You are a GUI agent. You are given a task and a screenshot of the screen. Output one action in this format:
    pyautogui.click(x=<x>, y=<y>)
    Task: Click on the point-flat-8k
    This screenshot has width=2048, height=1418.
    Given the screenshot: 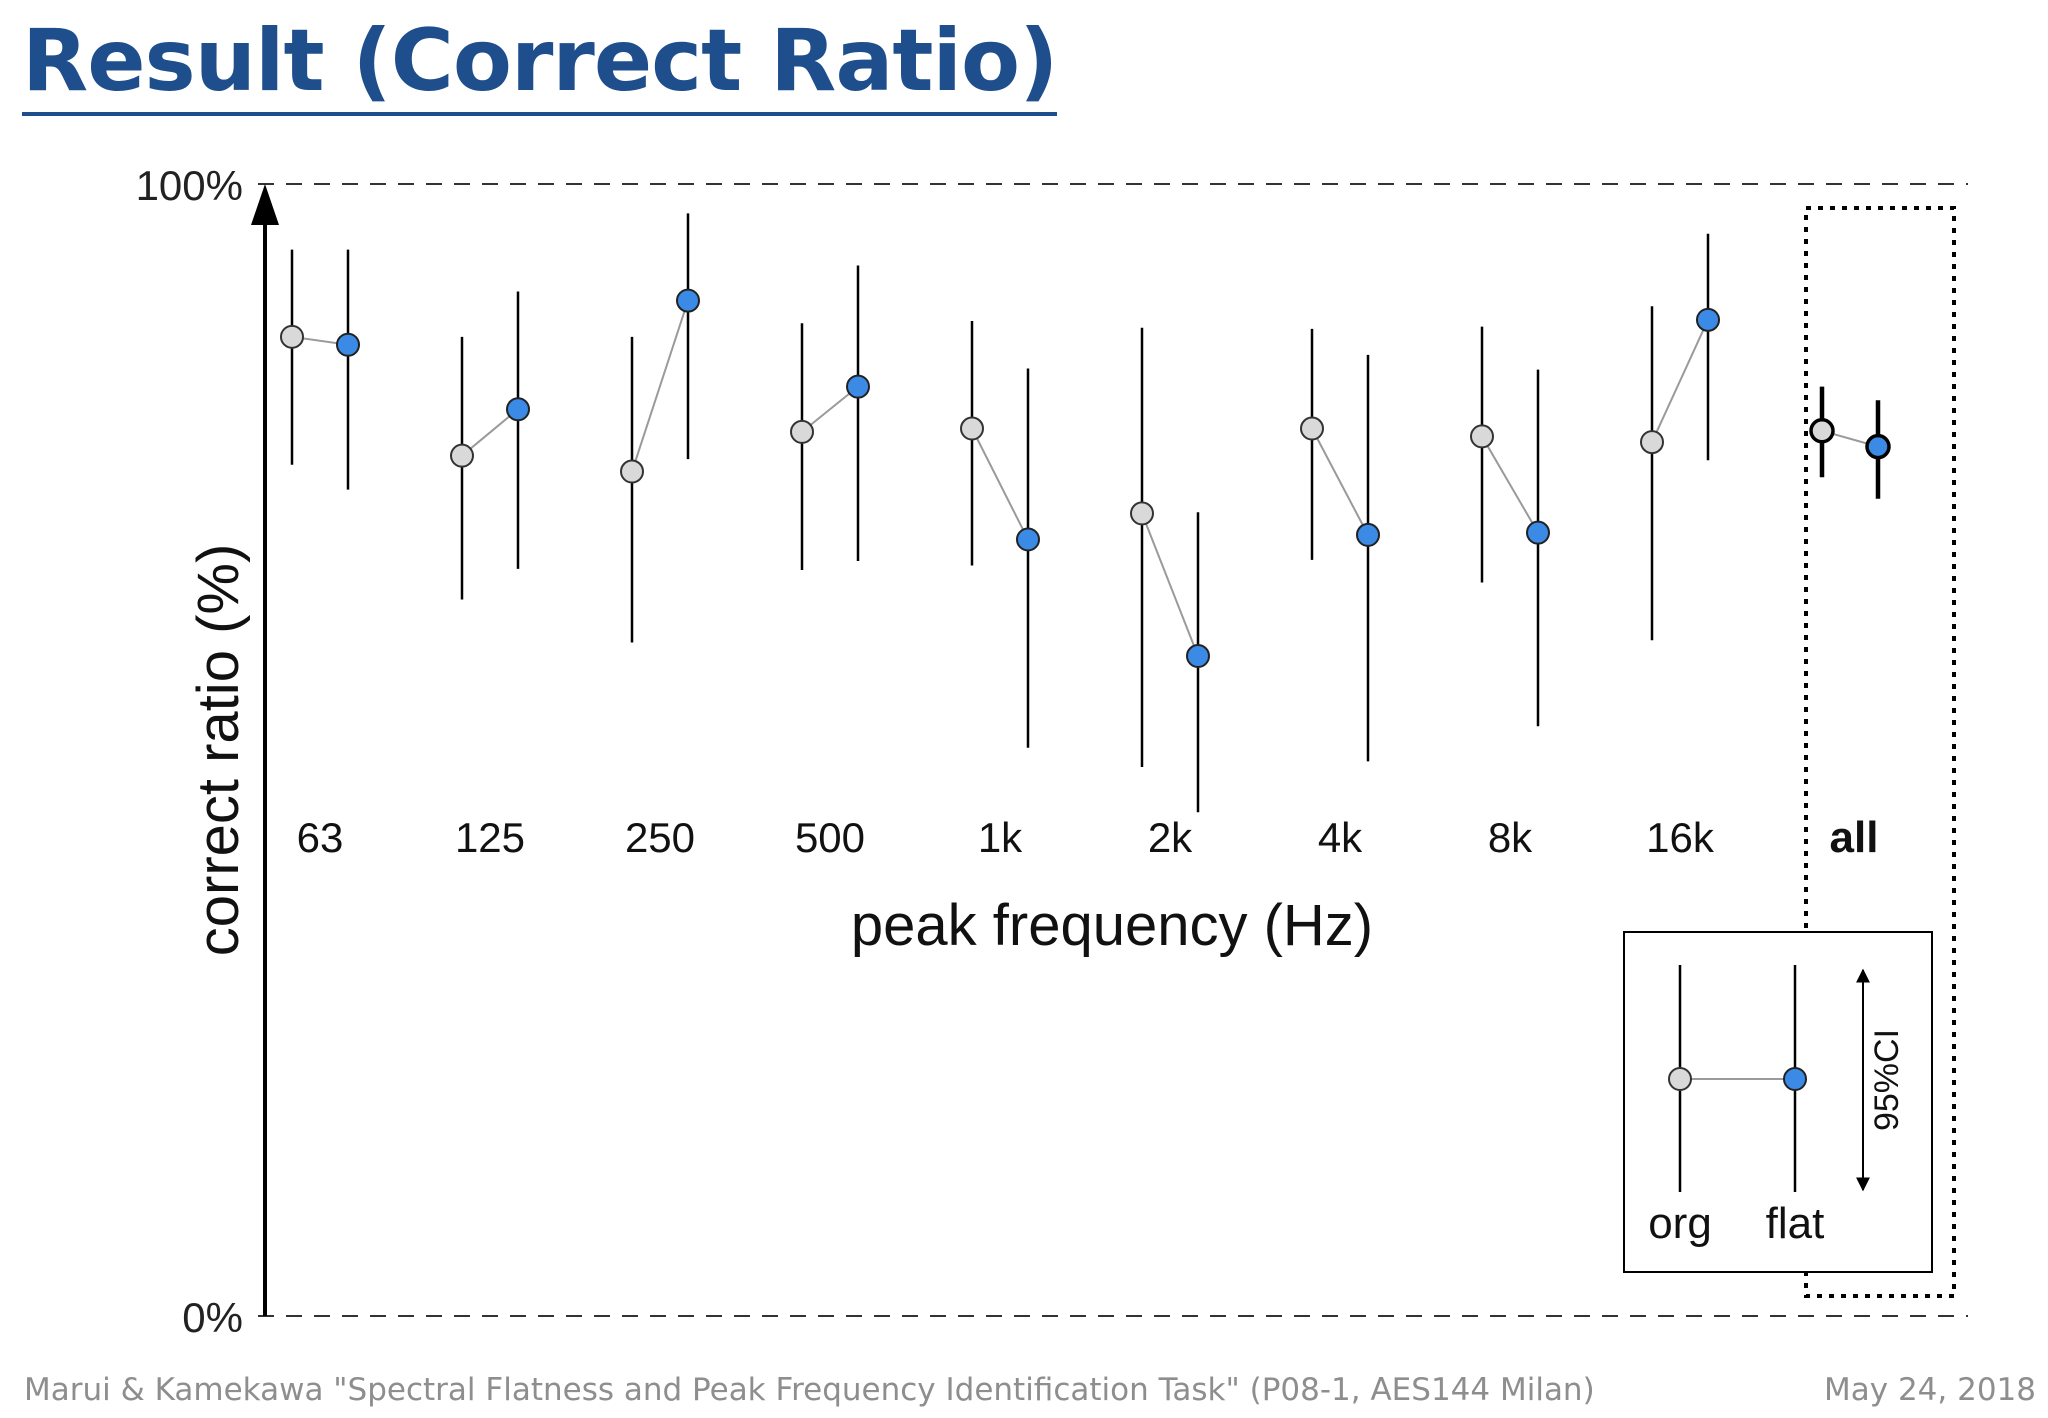 What is the action you would take?
    pyautogui.click(x=1538, y=532)
    